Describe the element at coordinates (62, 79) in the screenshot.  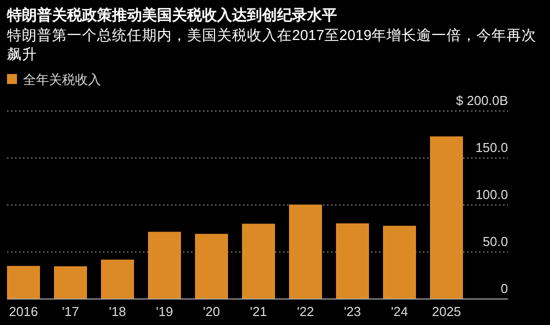
I see `legend-label: 全年关税收入` at that location.